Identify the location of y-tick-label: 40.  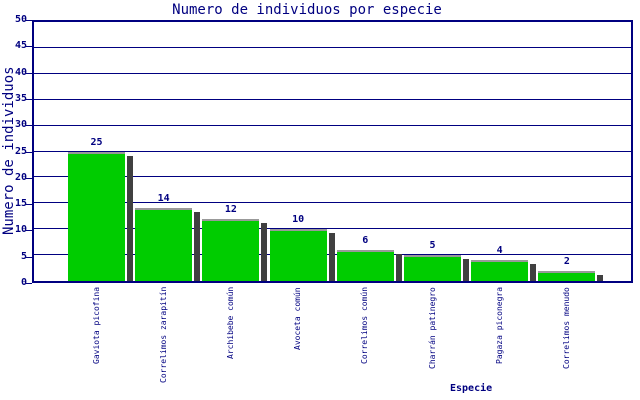
(20, 72).